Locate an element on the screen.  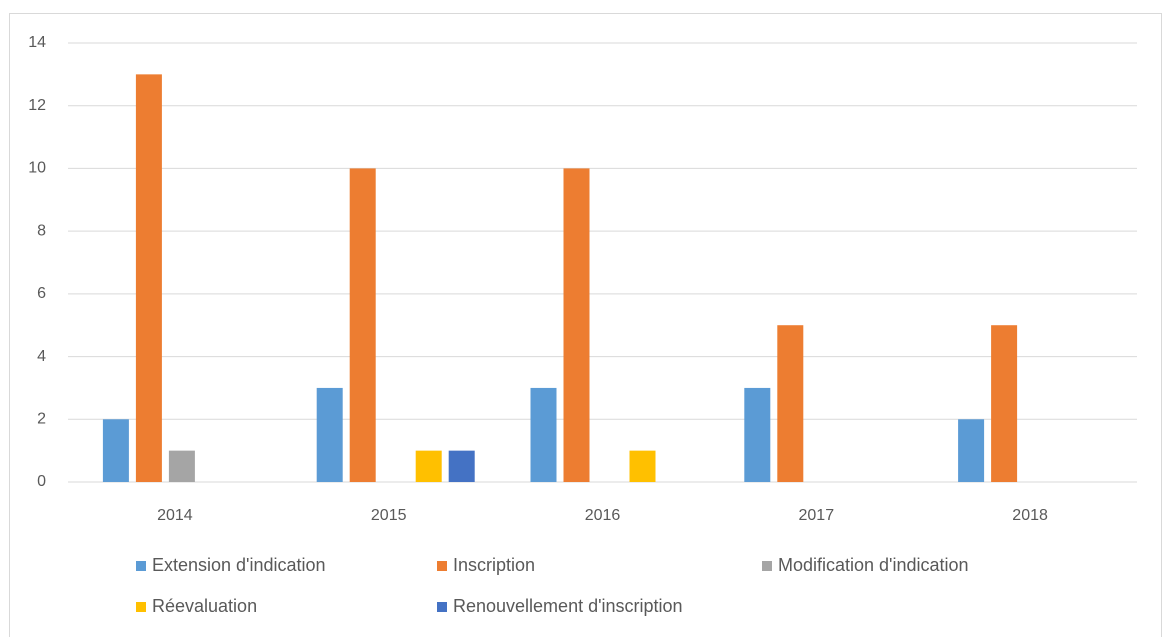
y-tick-label: 14 is located at coordinates (37, 42).